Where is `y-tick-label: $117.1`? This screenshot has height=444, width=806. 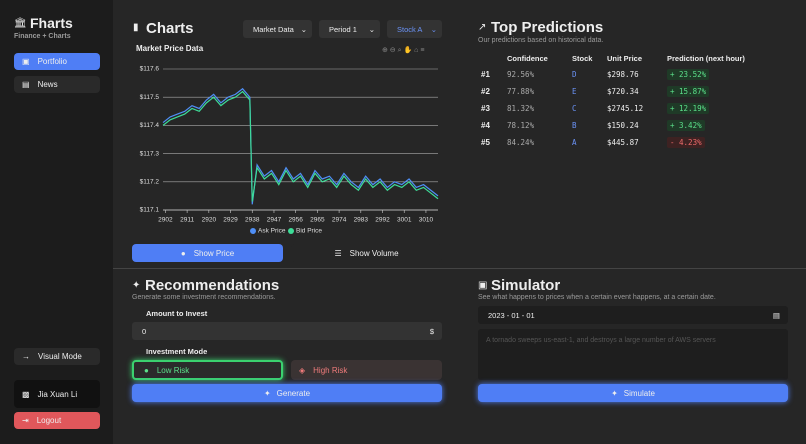 y-tick-label: $117.1 is located at coordinates (150, 210).